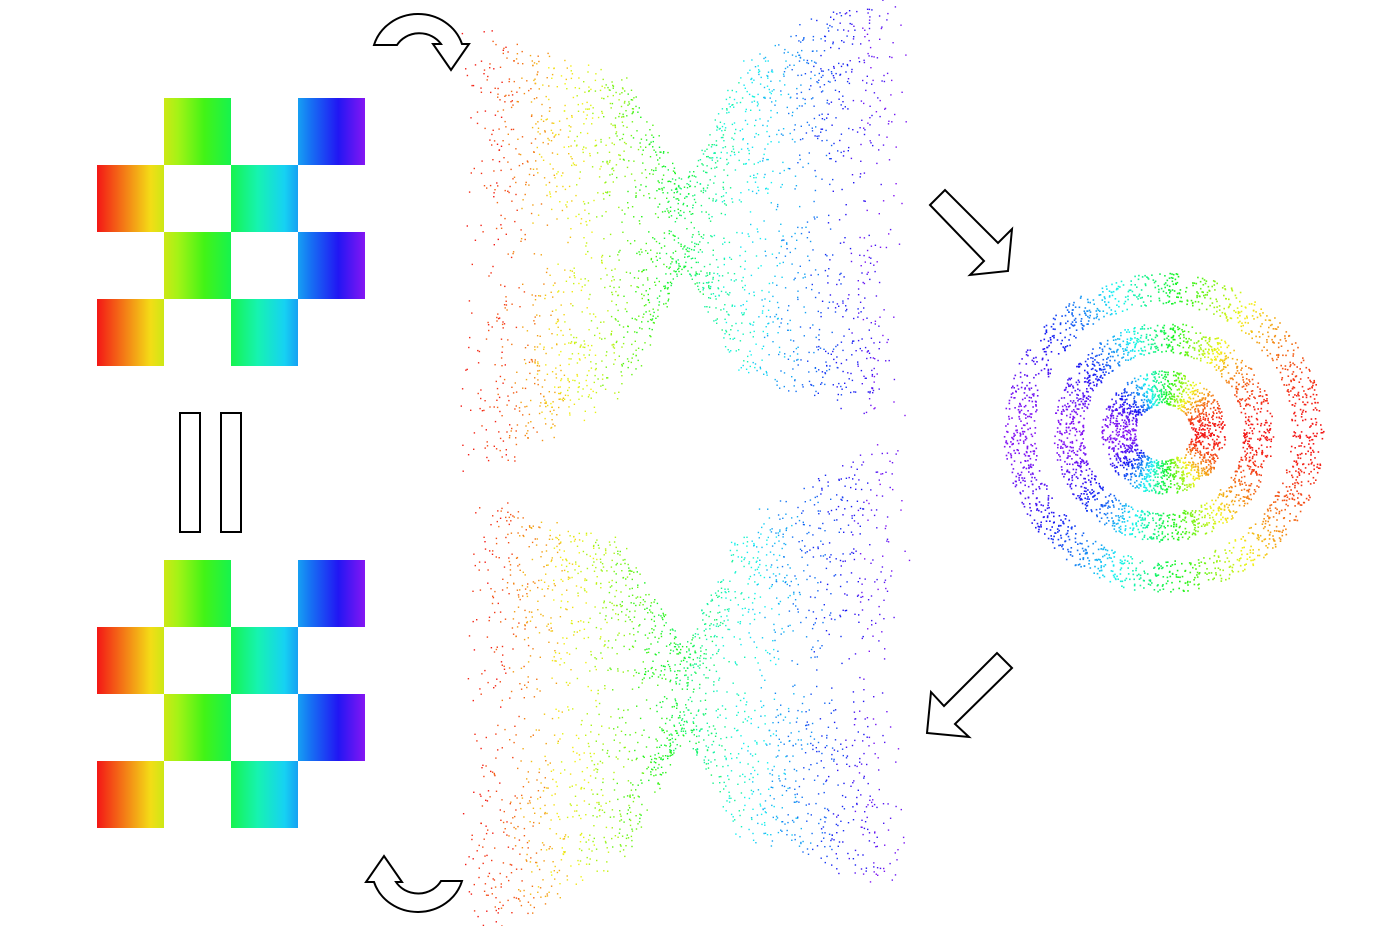 This screenshot has width=1395, height=926. What do you see at coordinates (414, 883) in the screenshot?
I see `curved-arrow-icon` at bounding box center [414, 883].